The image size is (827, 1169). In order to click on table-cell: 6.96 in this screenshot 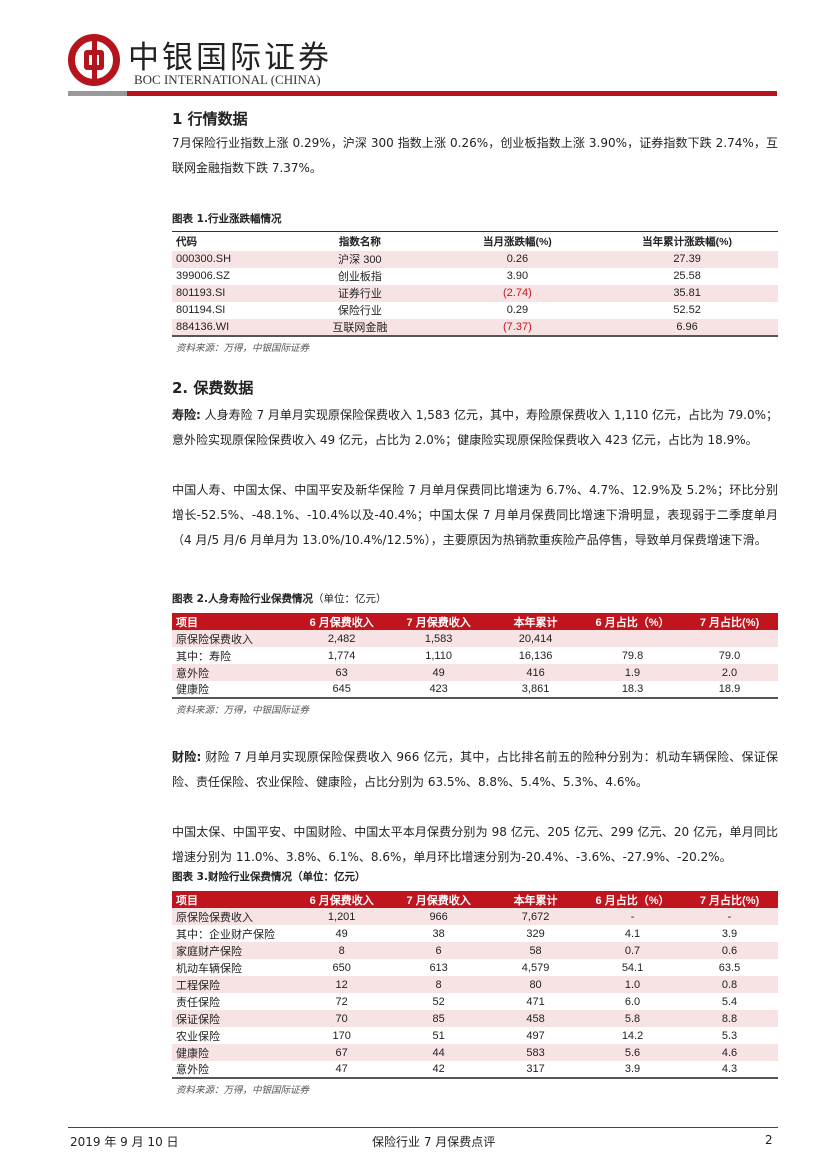, I will do `click(687, 327)`.